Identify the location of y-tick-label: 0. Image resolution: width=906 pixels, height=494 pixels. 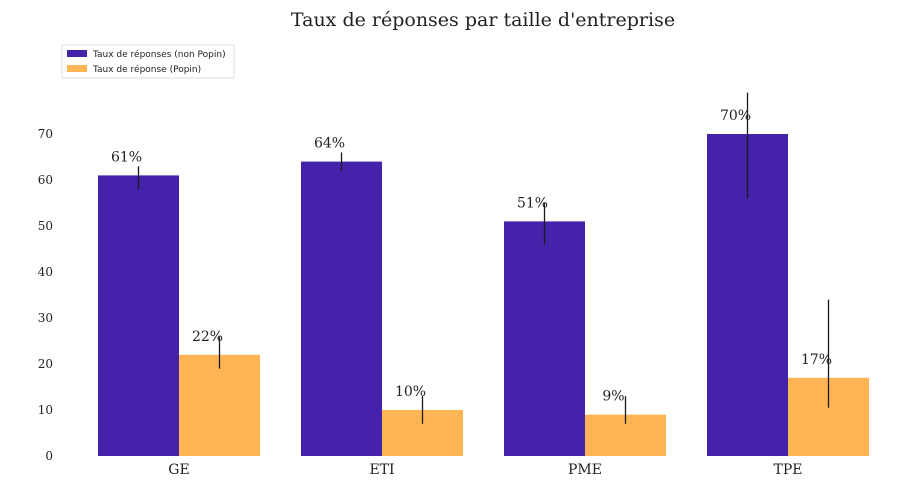
(49, 456).